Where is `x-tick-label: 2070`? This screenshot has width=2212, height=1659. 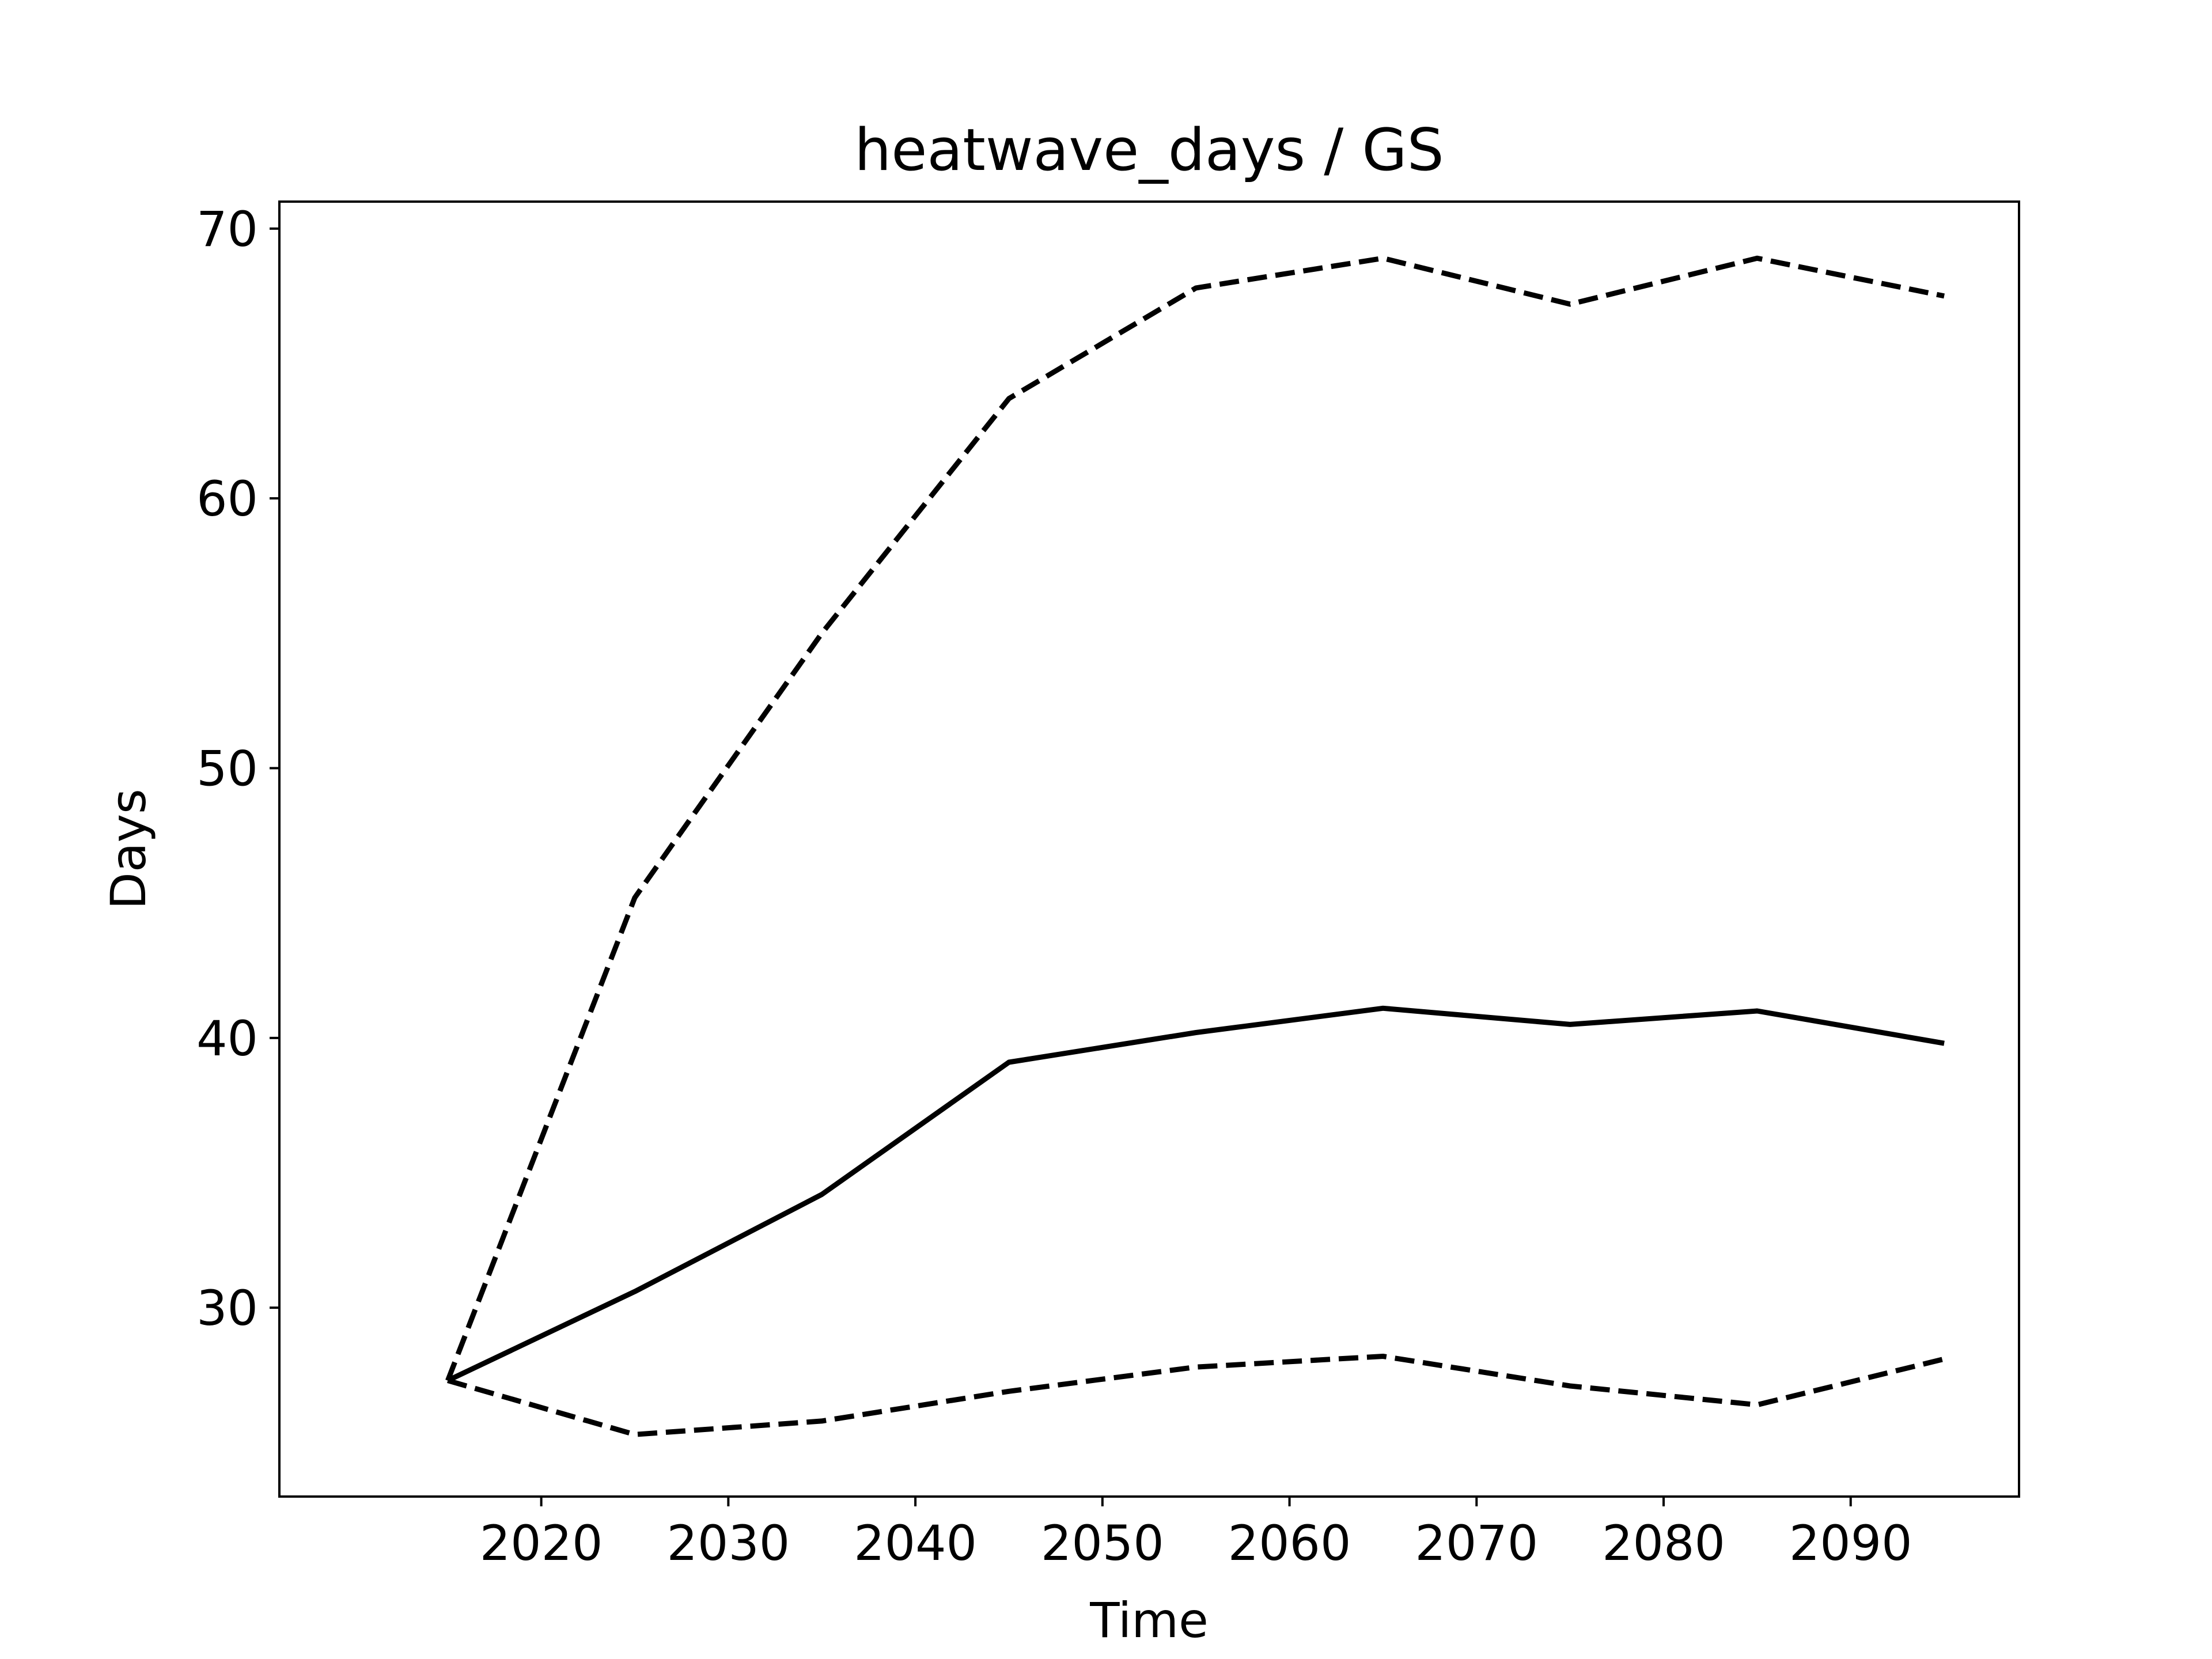
x-tick-label: 2070 is located at coordinates (1476, 1543).